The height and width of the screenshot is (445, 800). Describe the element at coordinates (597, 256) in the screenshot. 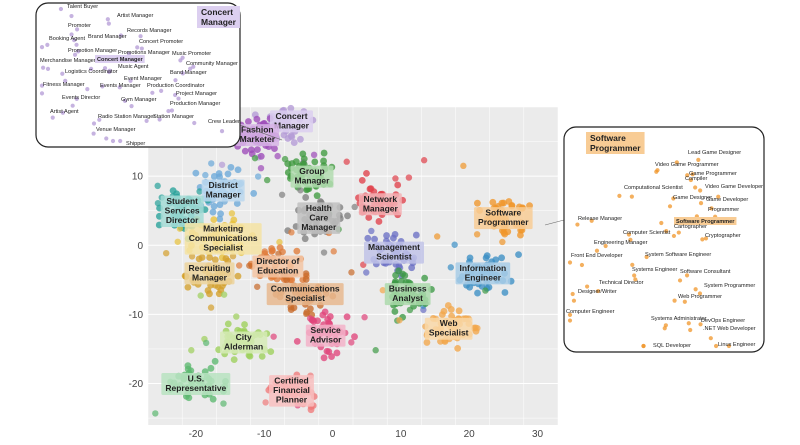

I see `inset-job-label: Front End Developer` at that location.